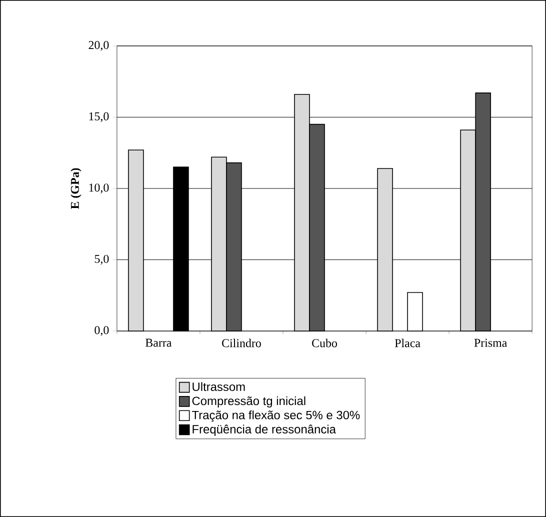 The image size is (546, 517). What do you see at coordinates (101, 331) in the screenshot?
I see `y-tick-label: 0,0` at bounding box center [101, 331].